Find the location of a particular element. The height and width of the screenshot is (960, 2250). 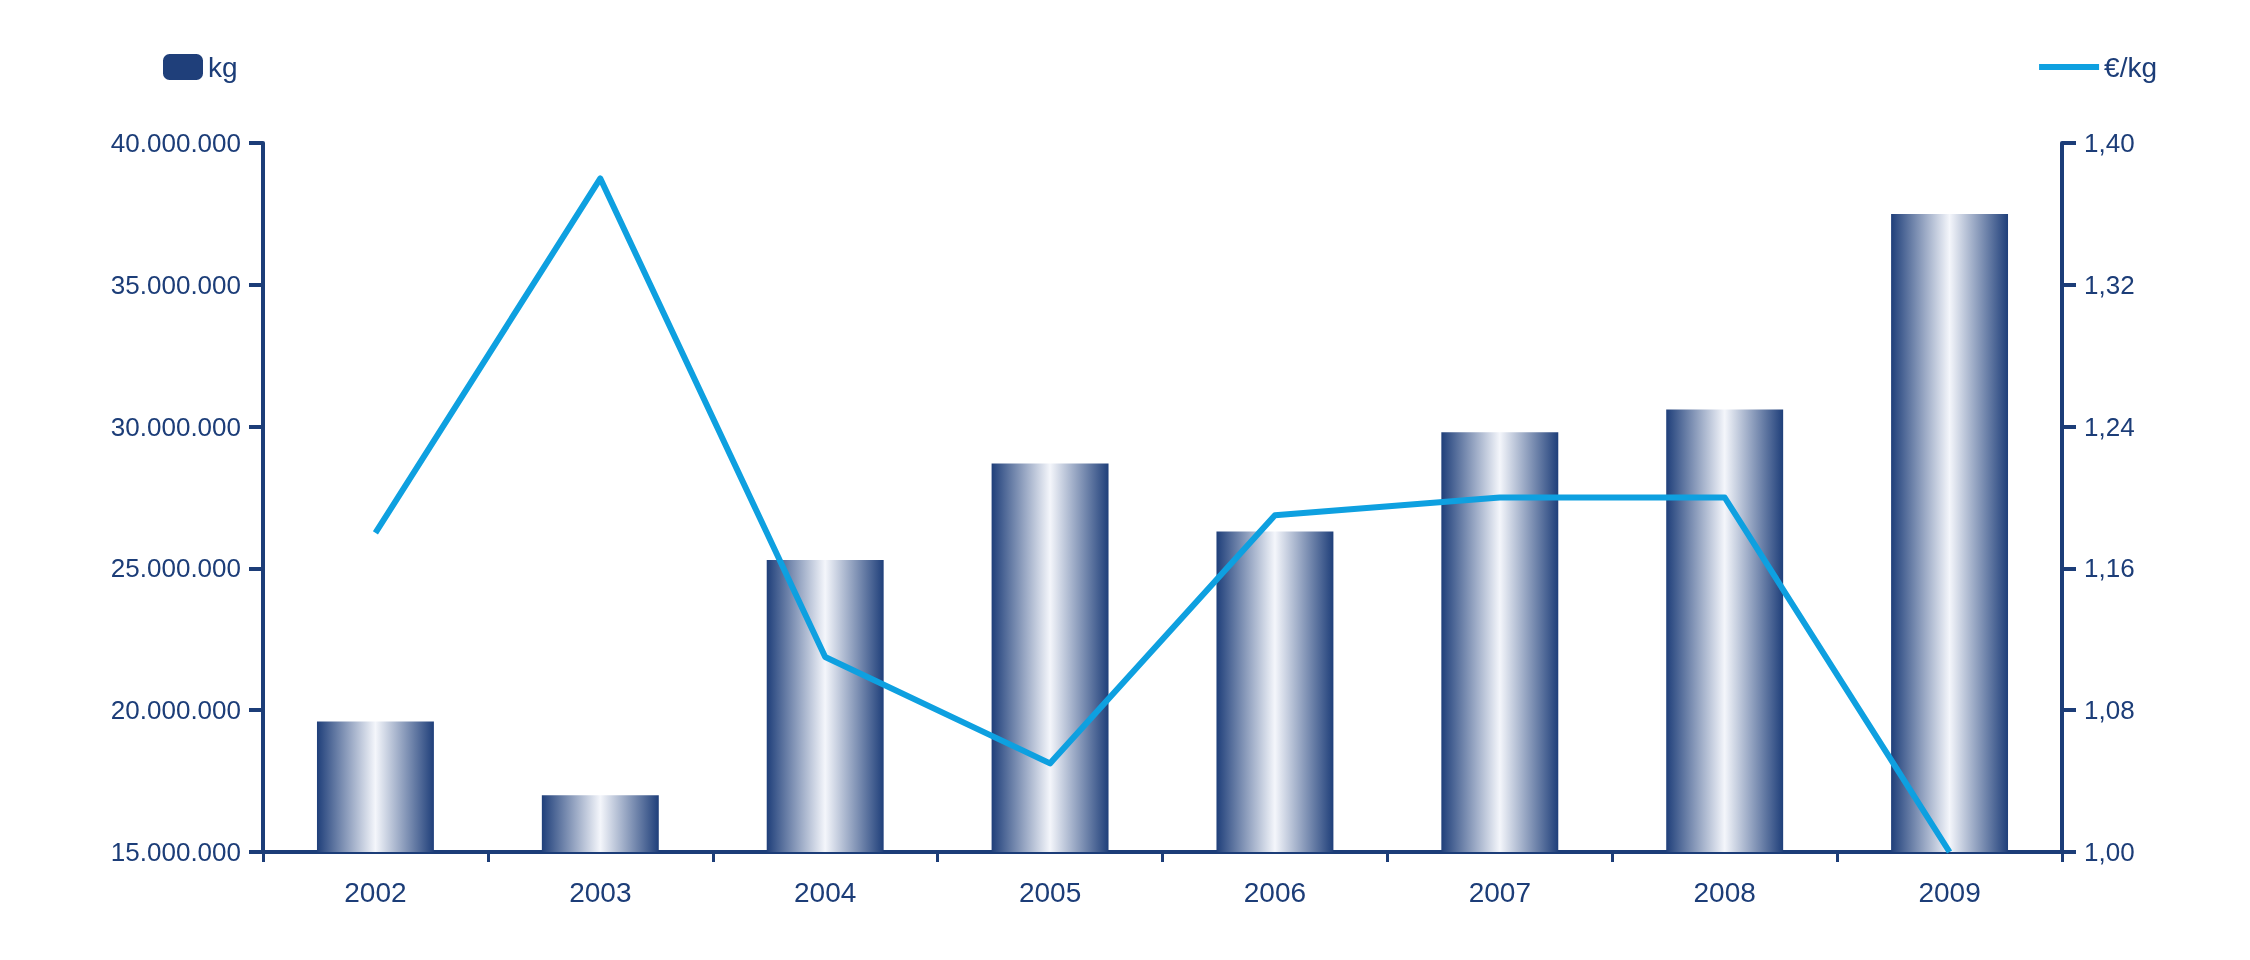

x-tick-label: 2008 is located at coordinates (1724, 892).